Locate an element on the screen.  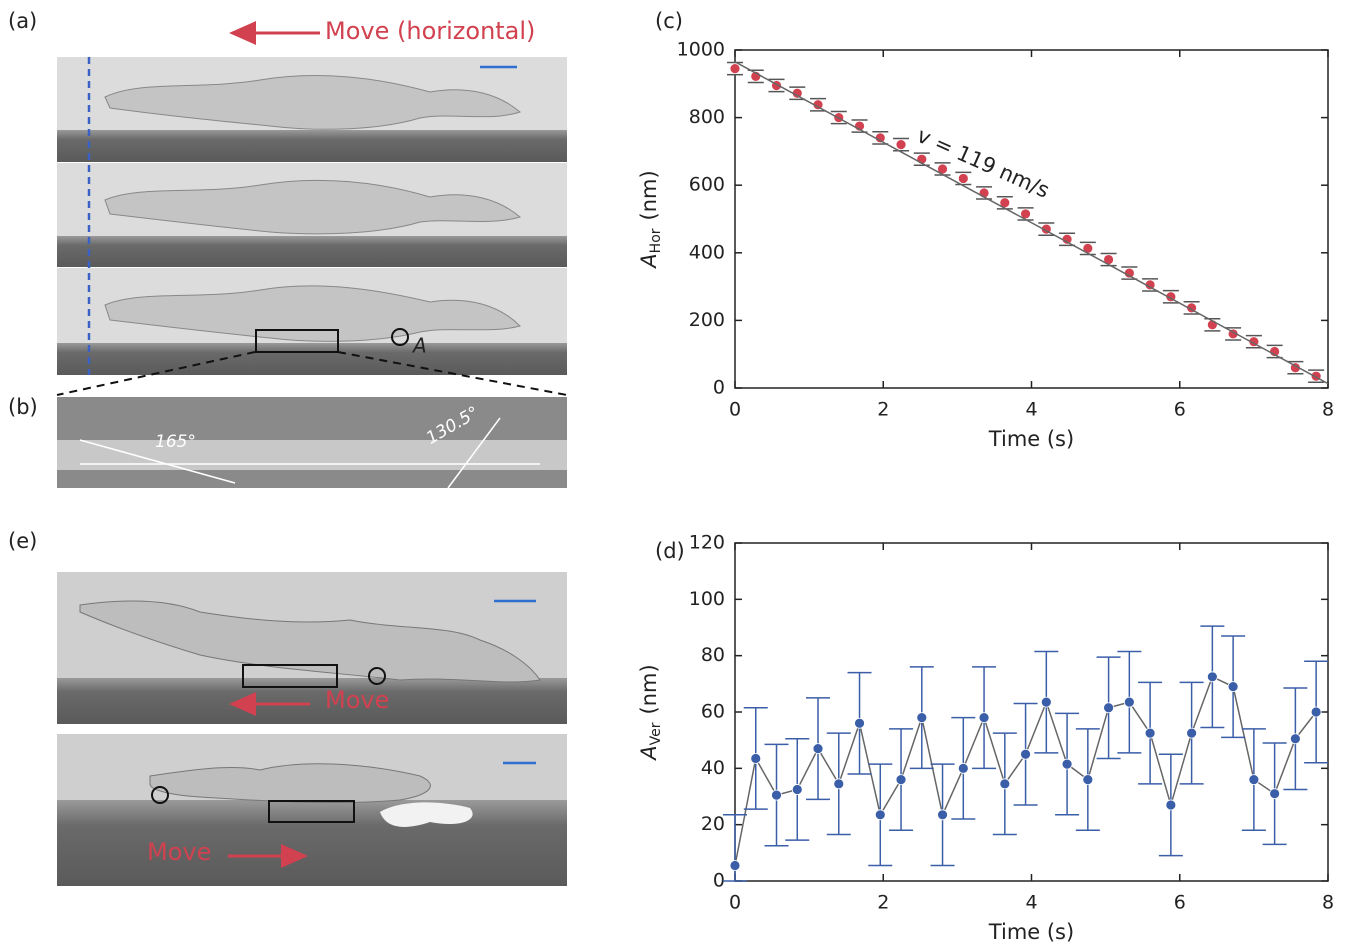
y-tick-label: 800 is located at coordinates (707, 117).